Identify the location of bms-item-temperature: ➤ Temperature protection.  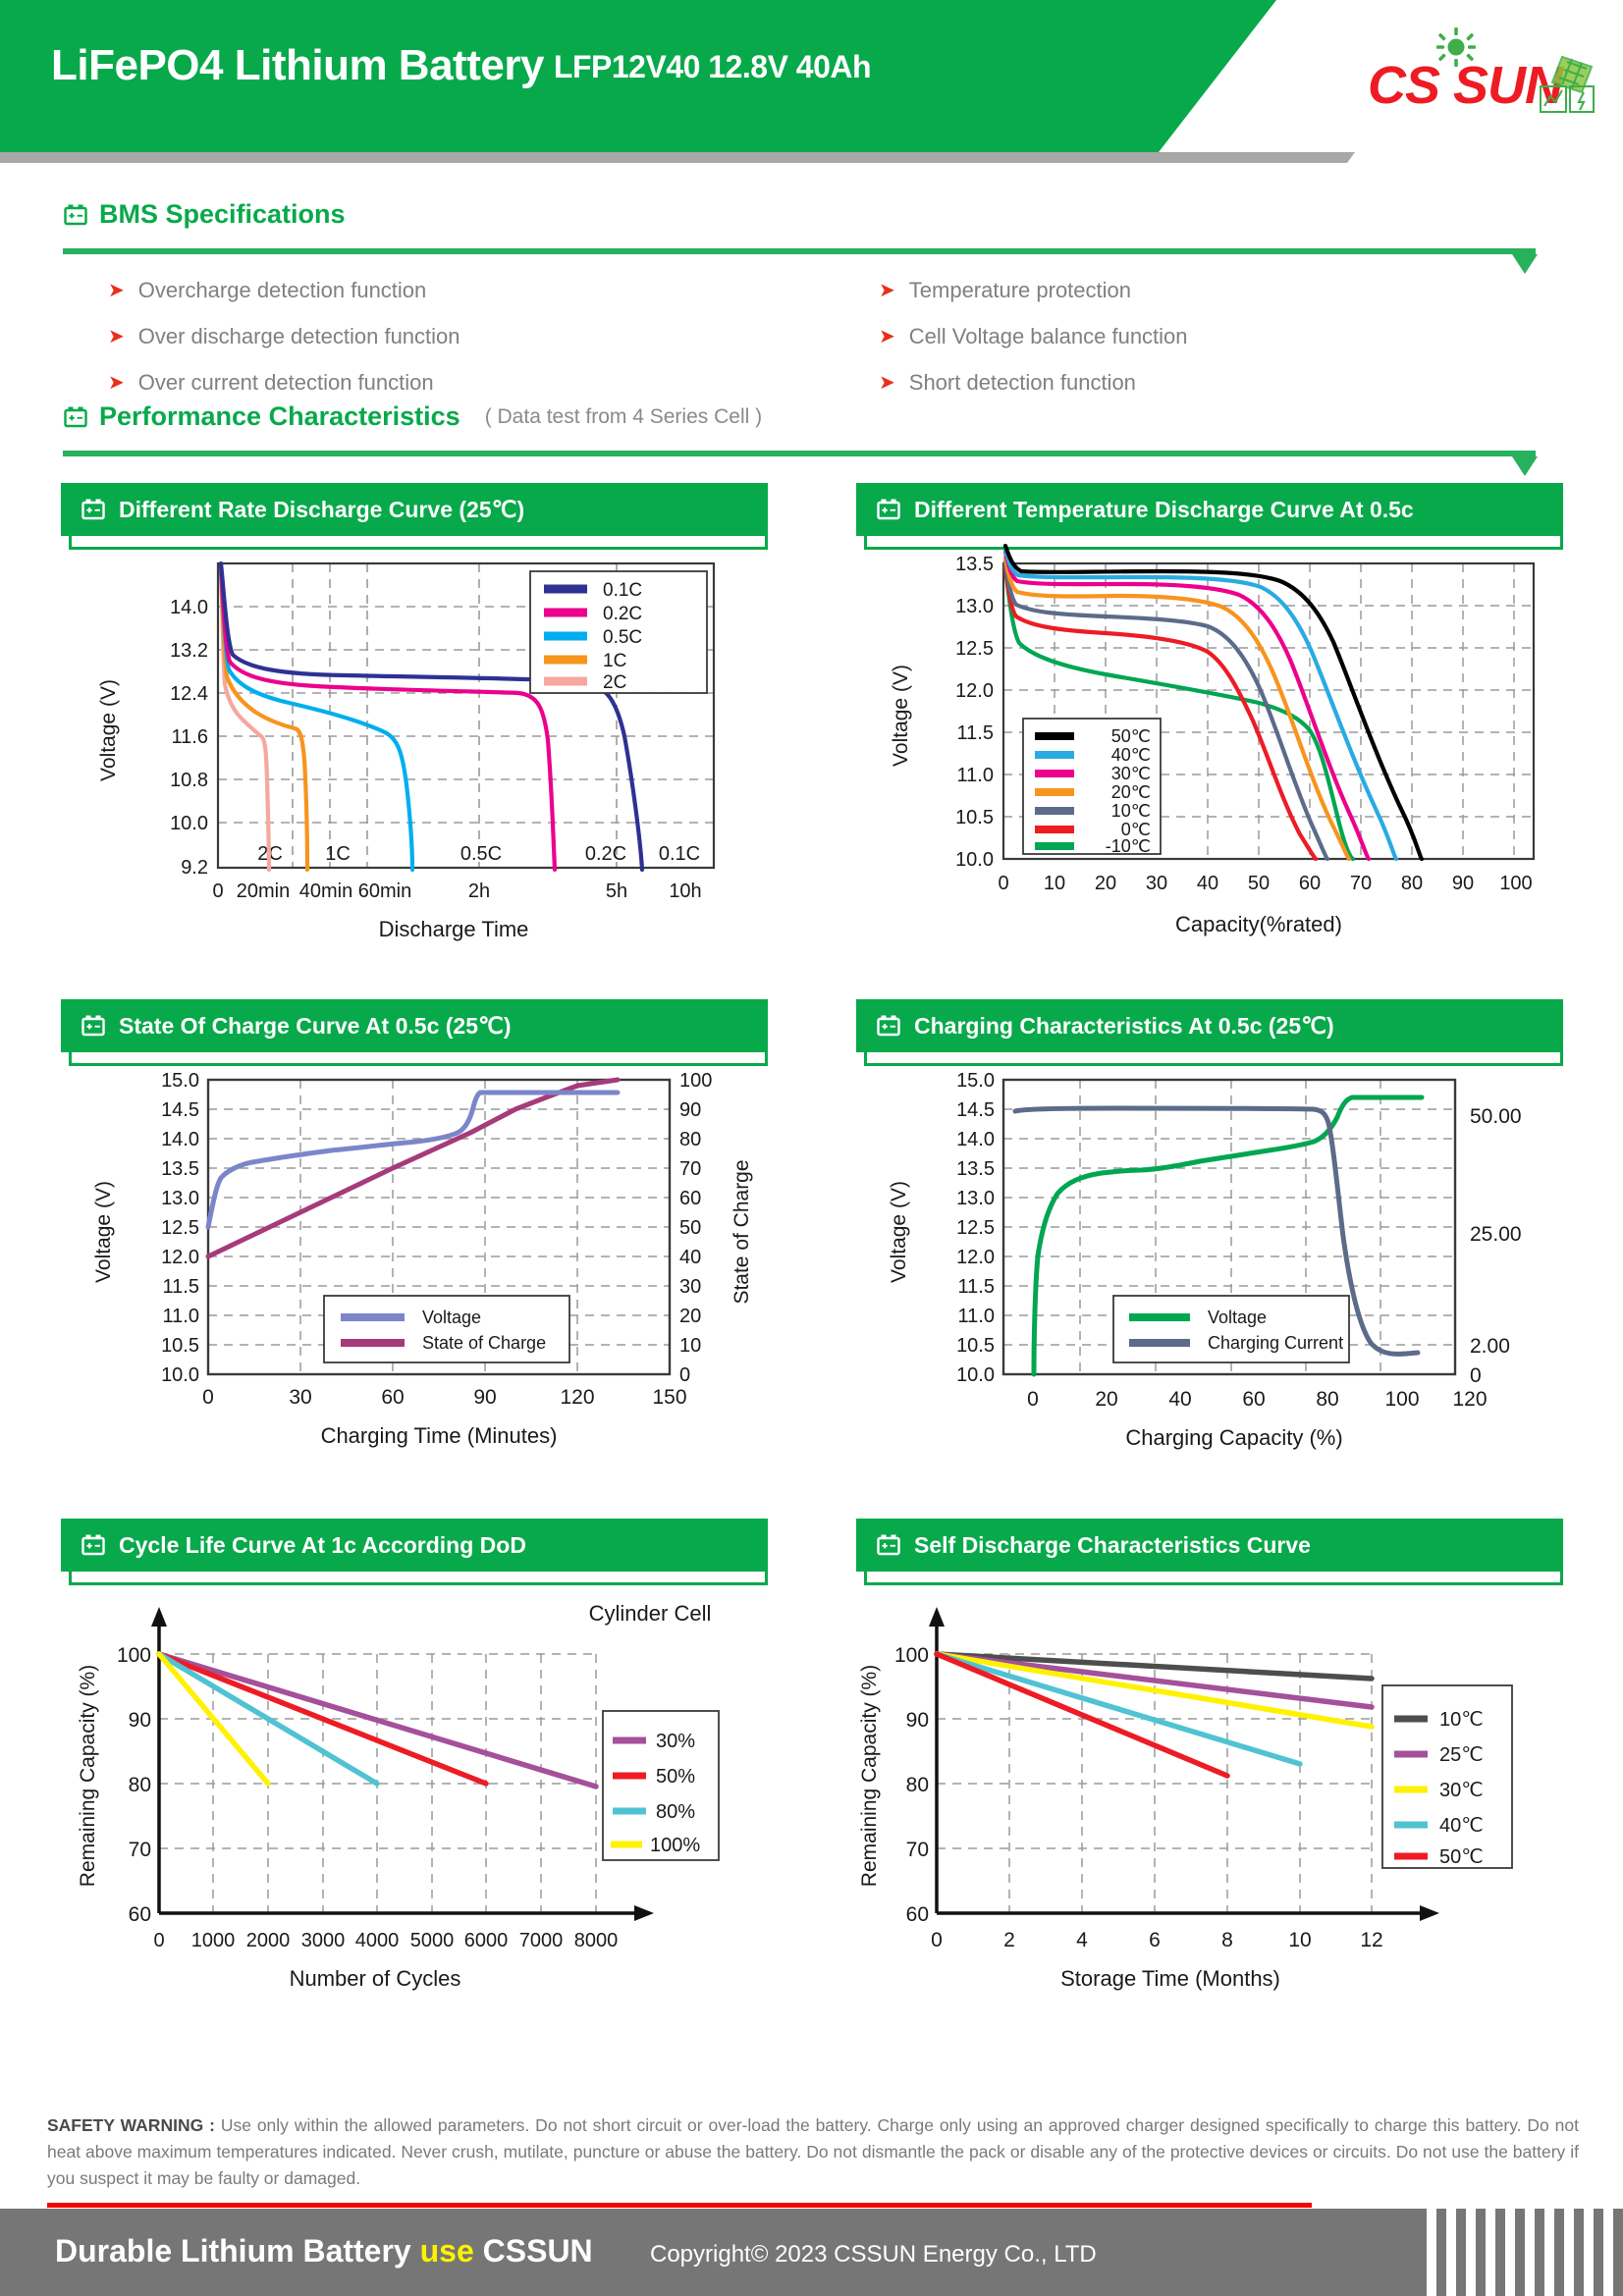
(1005, 291).